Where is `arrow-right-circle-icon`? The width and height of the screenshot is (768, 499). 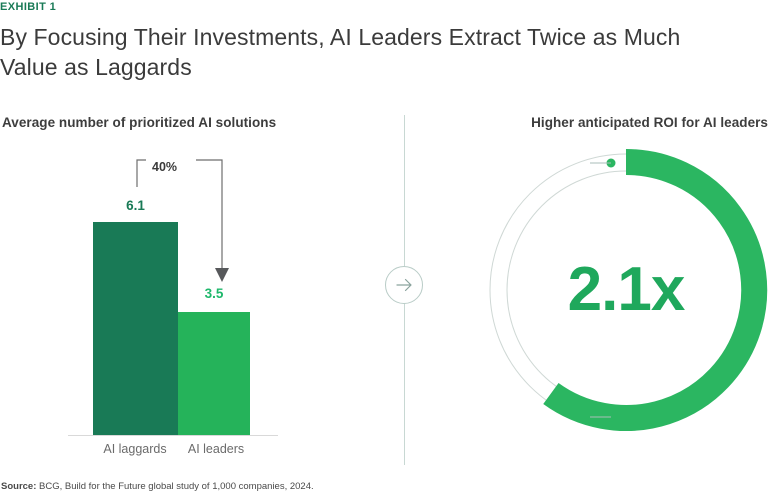 arrow-right-circle-icon is located at coordinates (404, 285).